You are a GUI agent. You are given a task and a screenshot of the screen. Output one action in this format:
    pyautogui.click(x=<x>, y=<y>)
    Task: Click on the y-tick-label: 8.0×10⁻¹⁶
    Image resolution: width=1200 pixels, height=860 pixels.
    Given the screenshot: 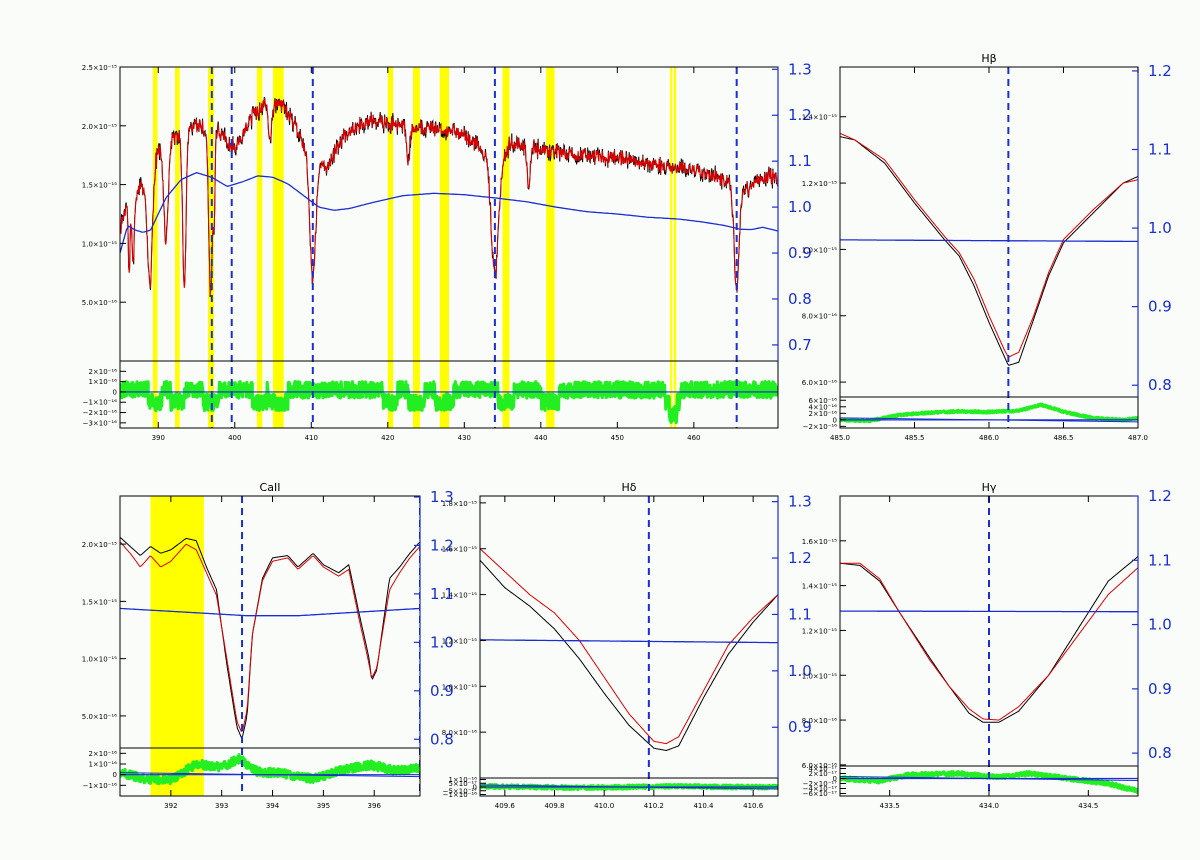 What is the action you would take?
    pyautogui.click(x=459, y=733)
    